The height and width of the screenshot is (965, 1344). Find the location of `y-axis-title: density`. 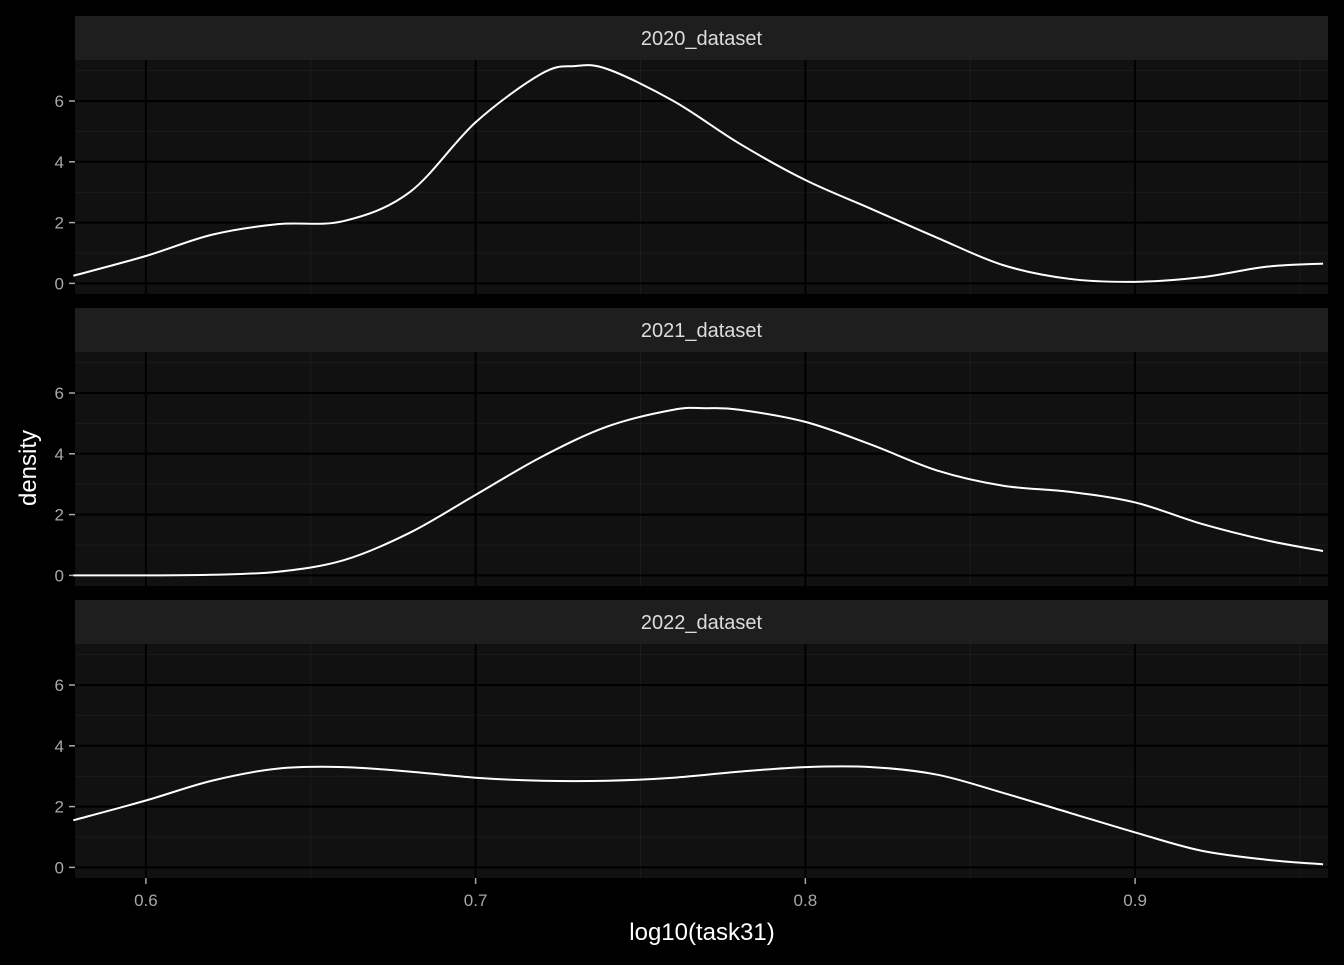

y-axis-title: density is located at coordinates (28, 468).